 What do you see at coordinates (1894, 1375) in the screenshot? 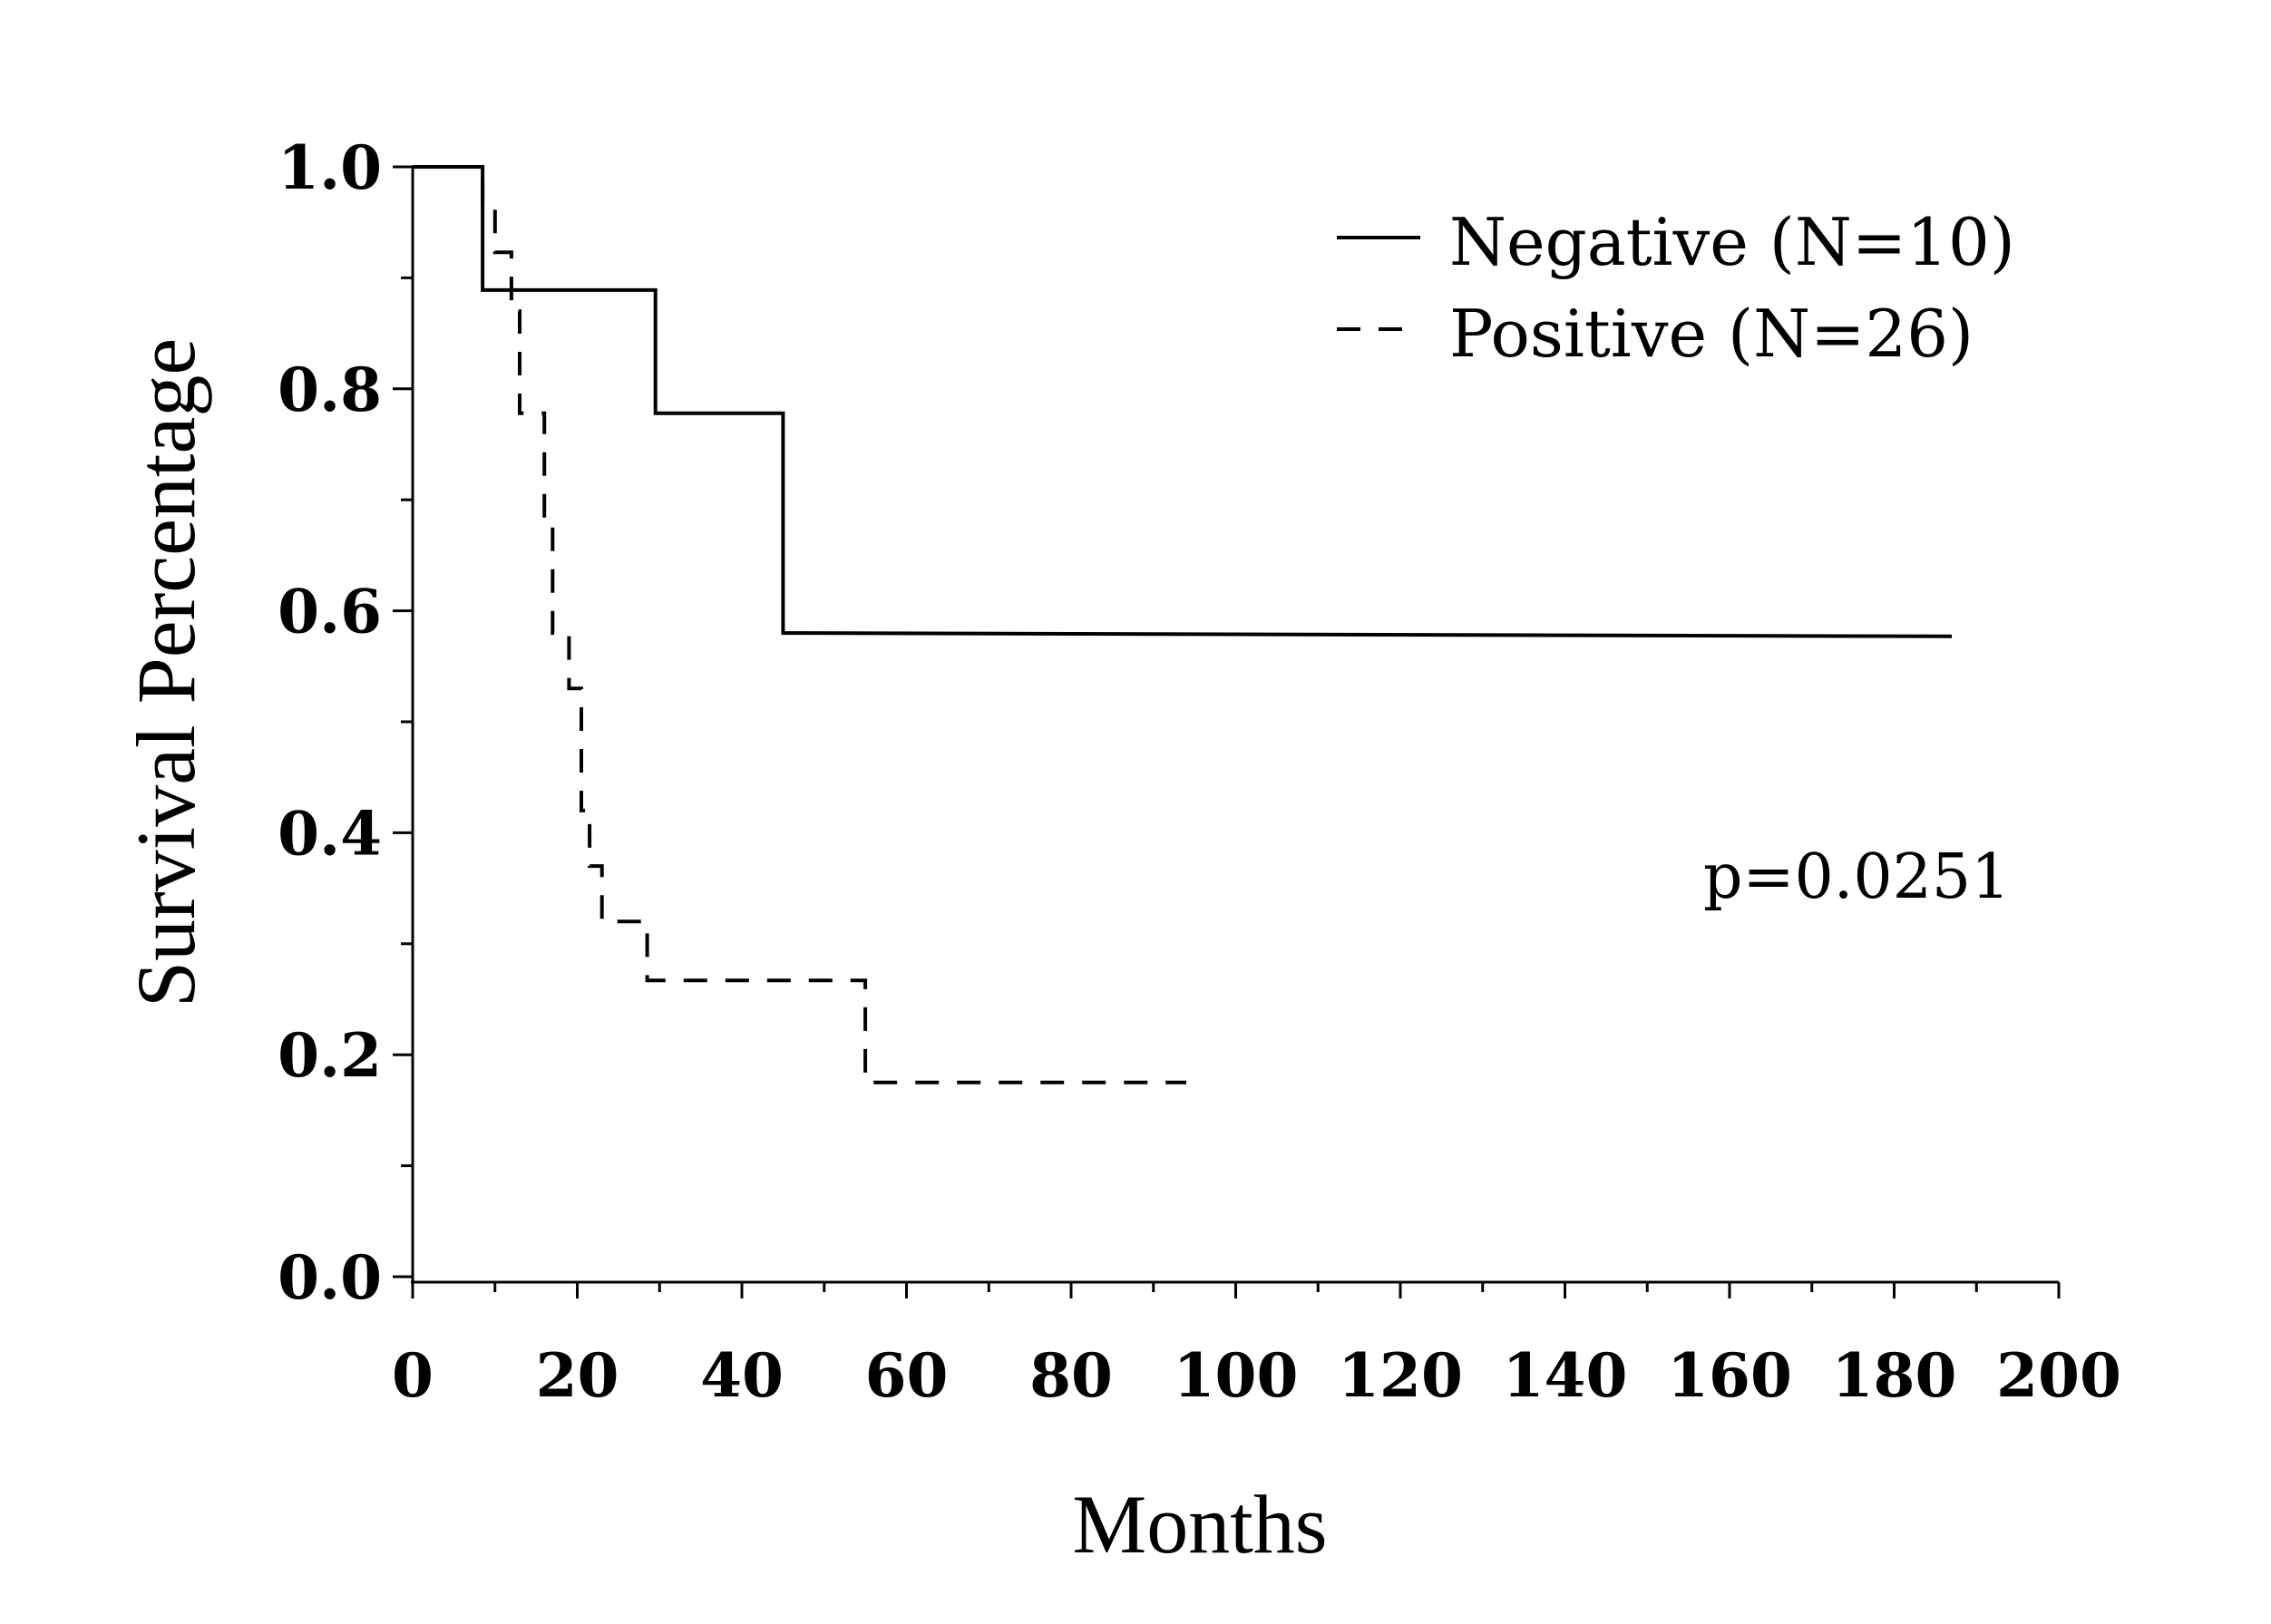
I see `x-tick-label: 180` at bounding box center [1894, 1375].